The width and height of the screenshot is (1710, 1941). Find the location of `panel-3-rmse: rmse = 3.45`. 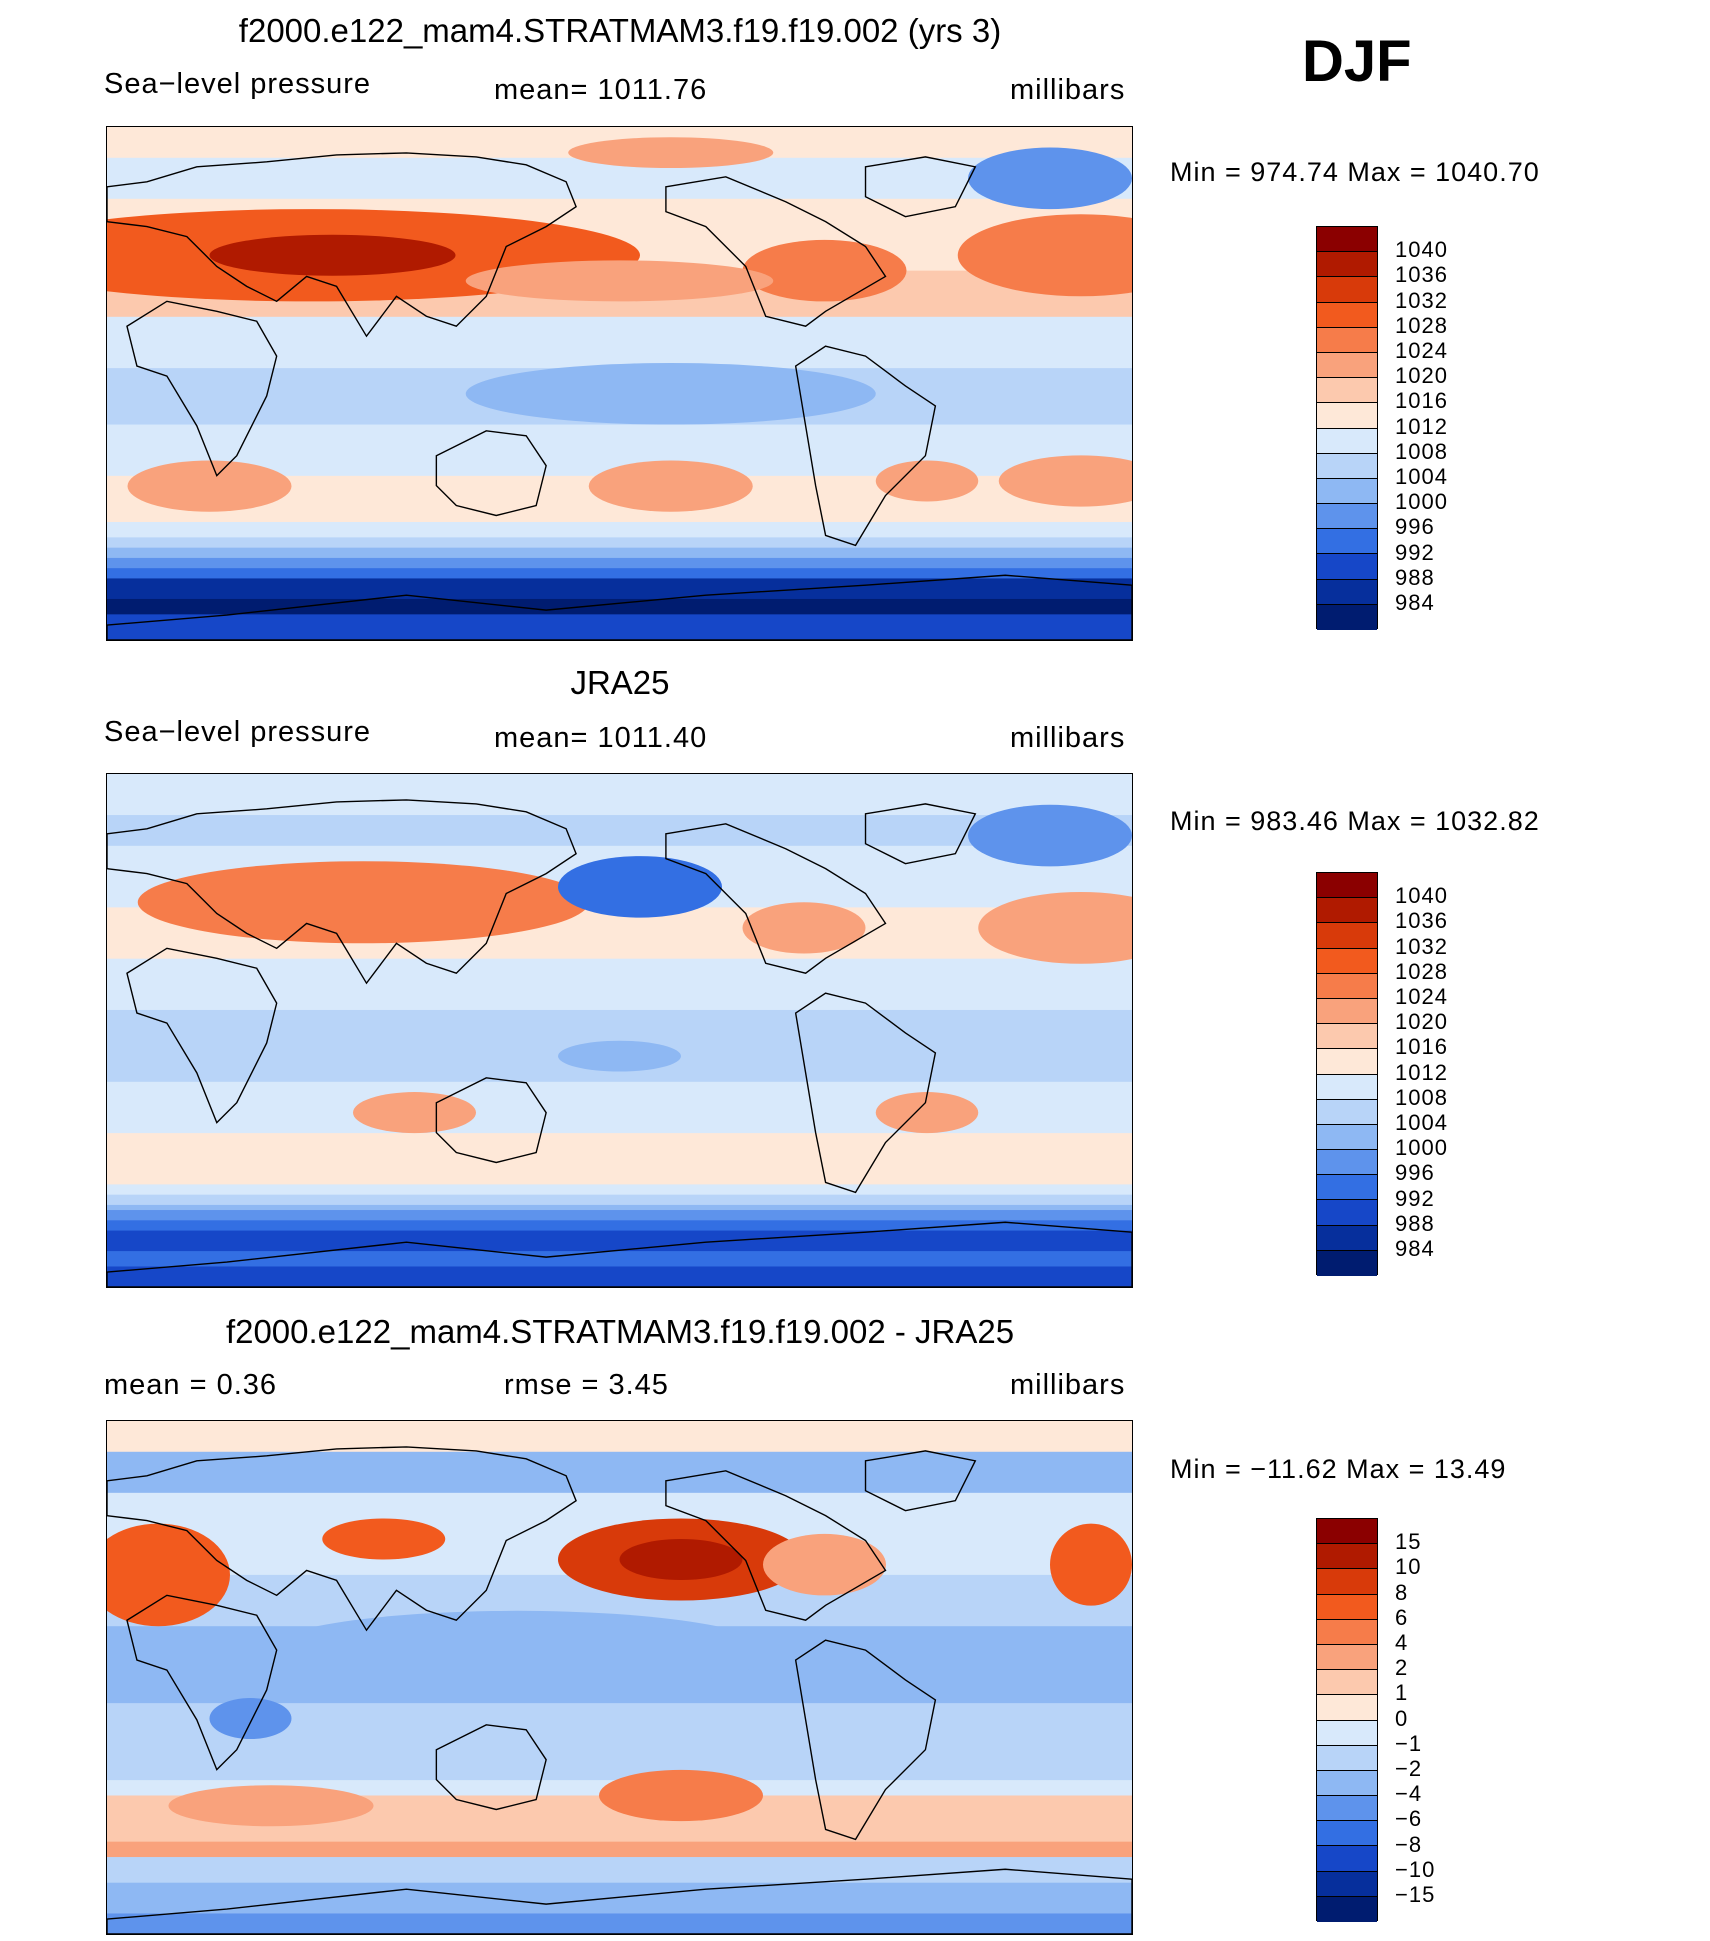

panel-3-rmse: rmse = 3.45 is located at coordinates (586, 1385).